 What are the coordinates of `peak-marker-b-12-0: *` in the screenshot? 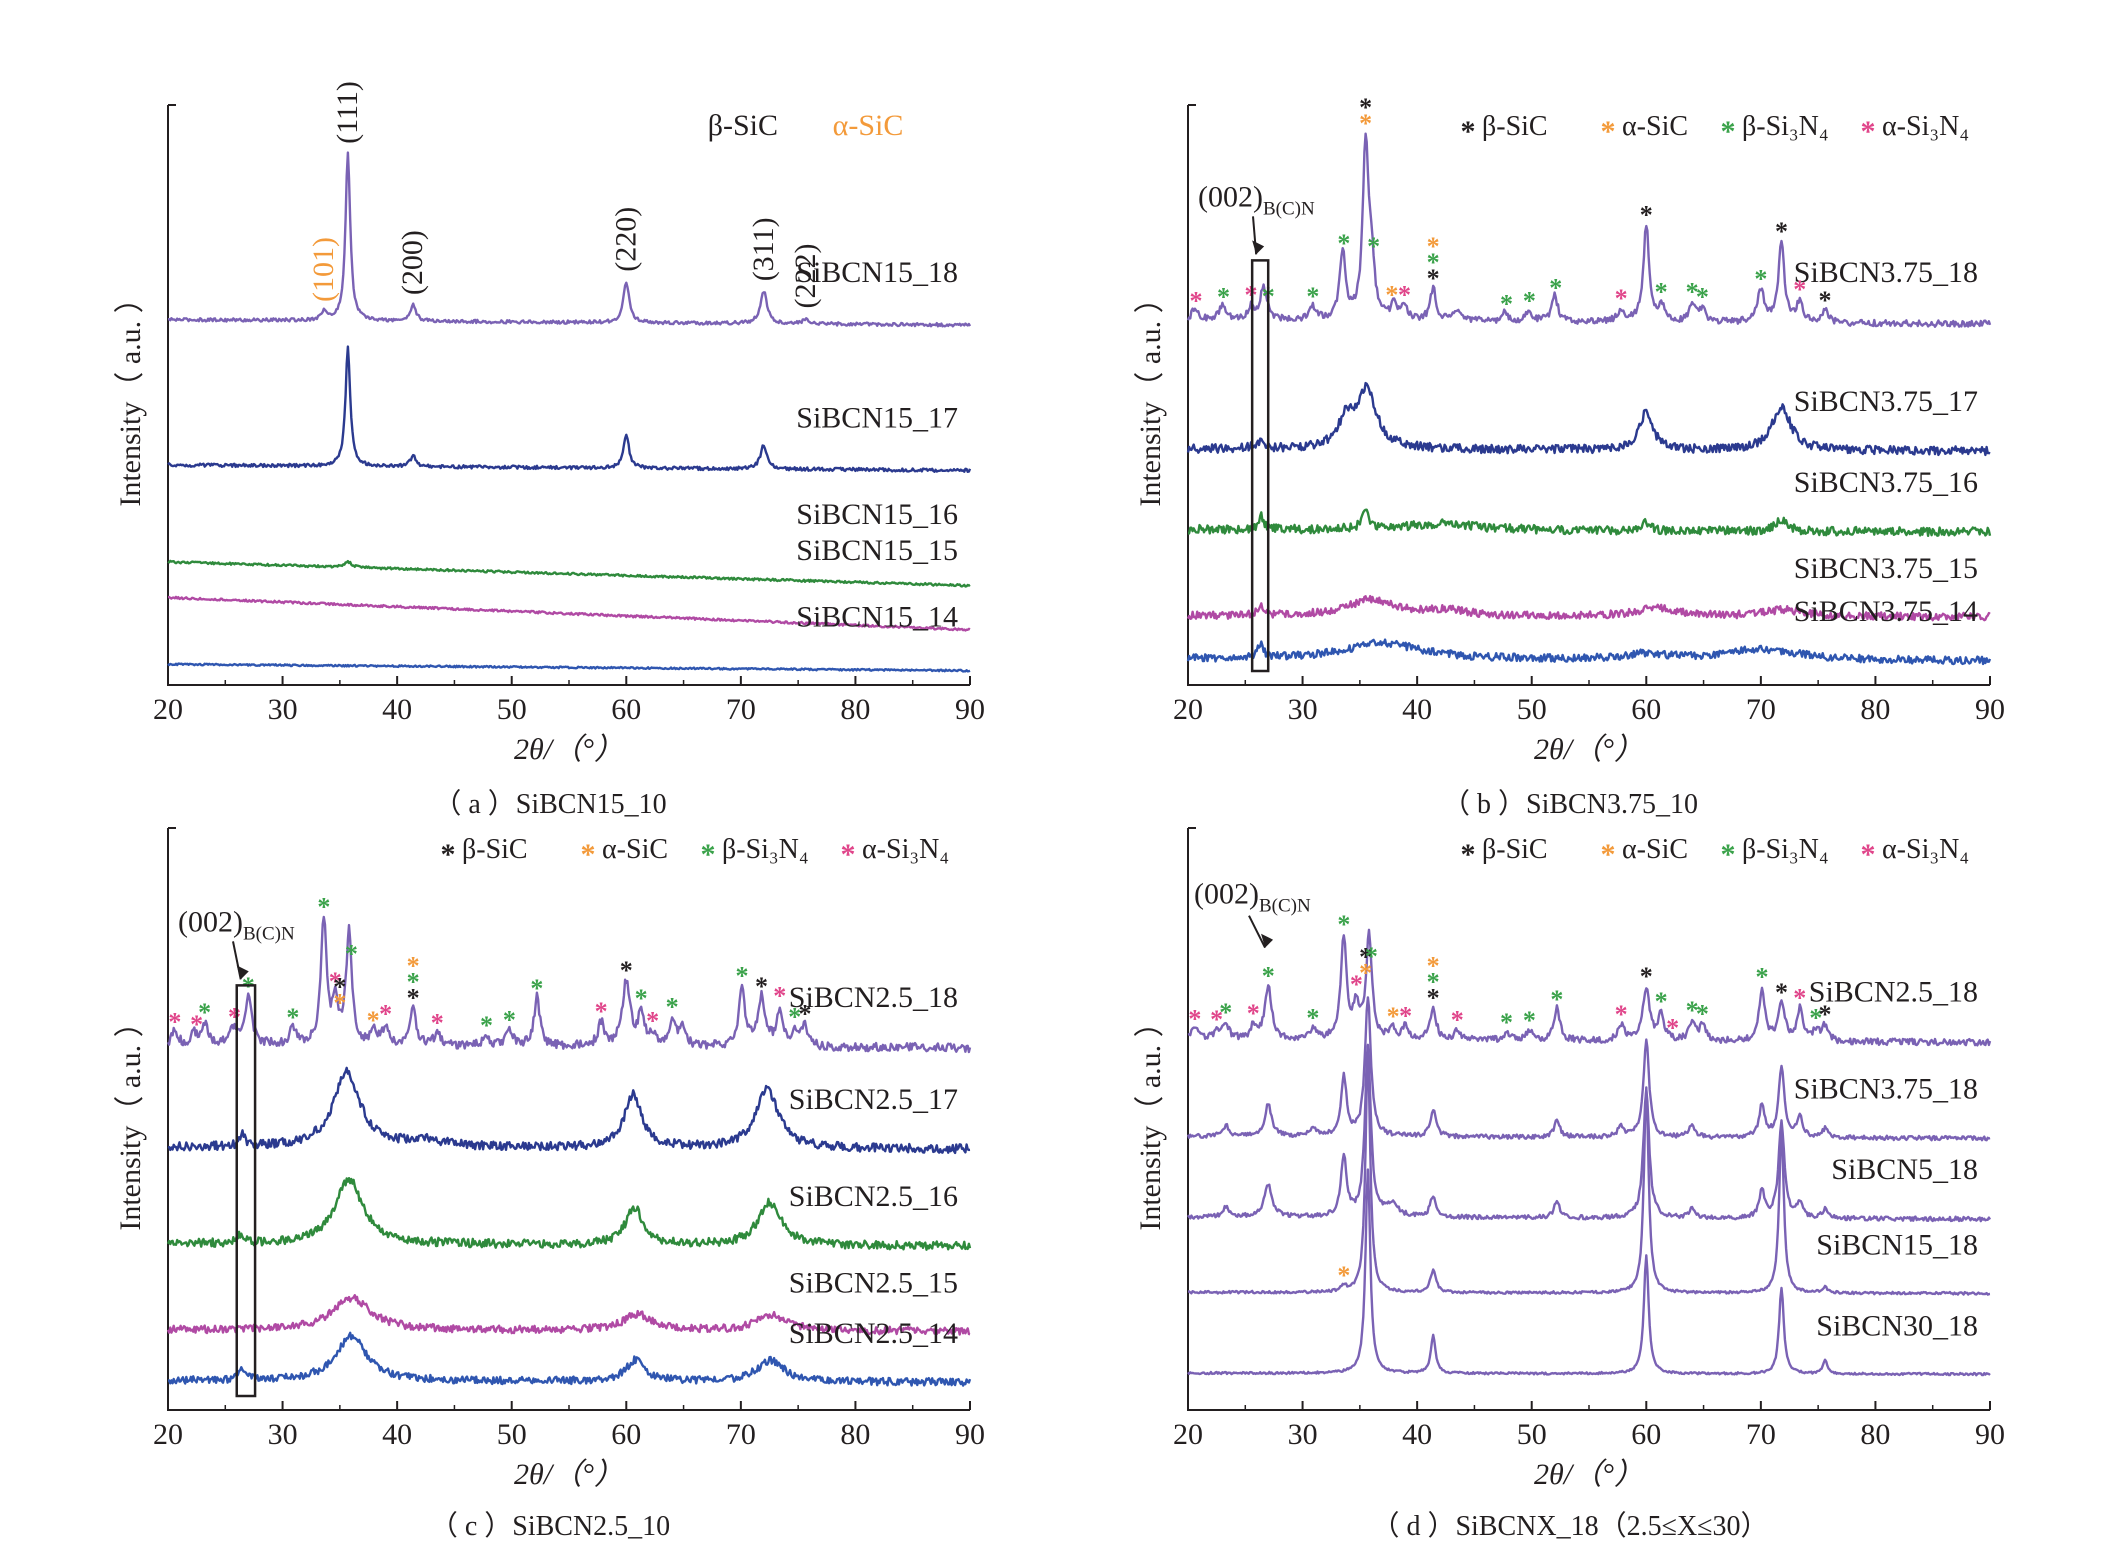 It's located at (1529, 301).